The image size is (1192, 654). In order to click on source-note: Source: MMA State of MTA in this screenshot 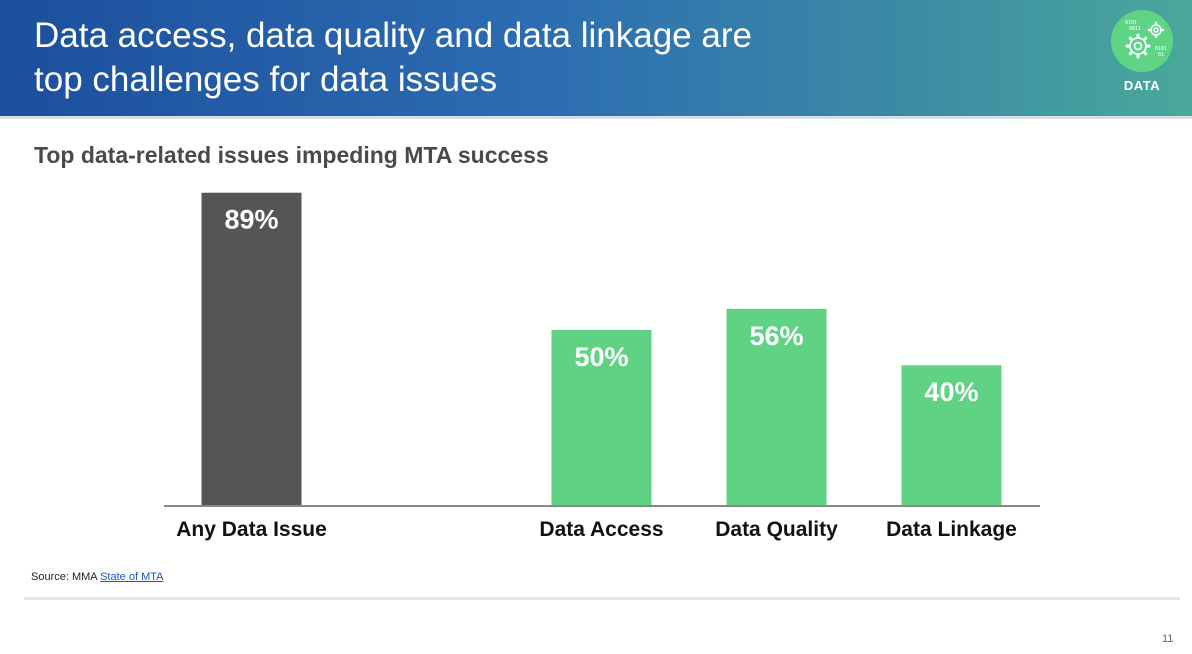, I will do `click(97, 577)`.